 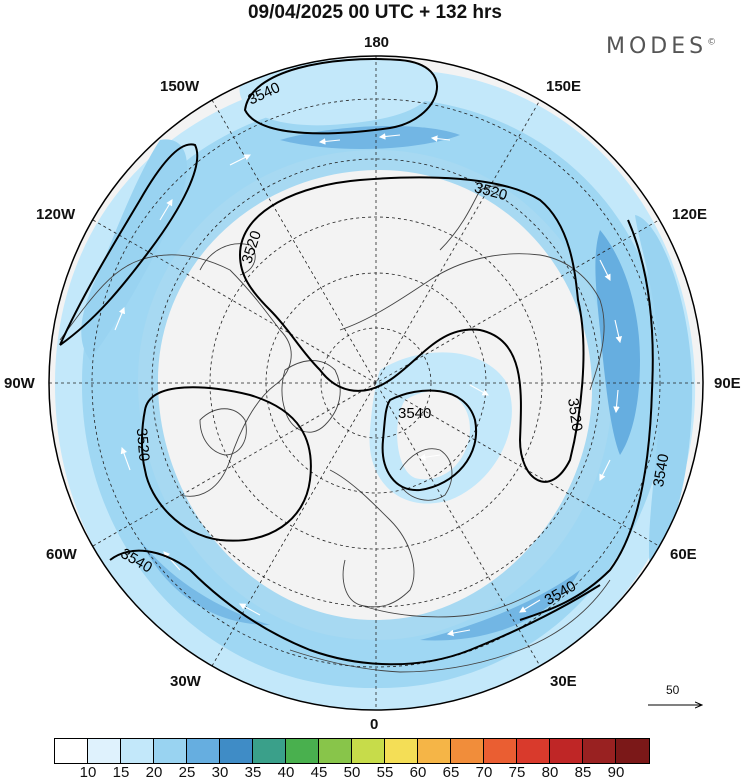 I want to click on lon-label-180: 180, so click(x=377, y=42).